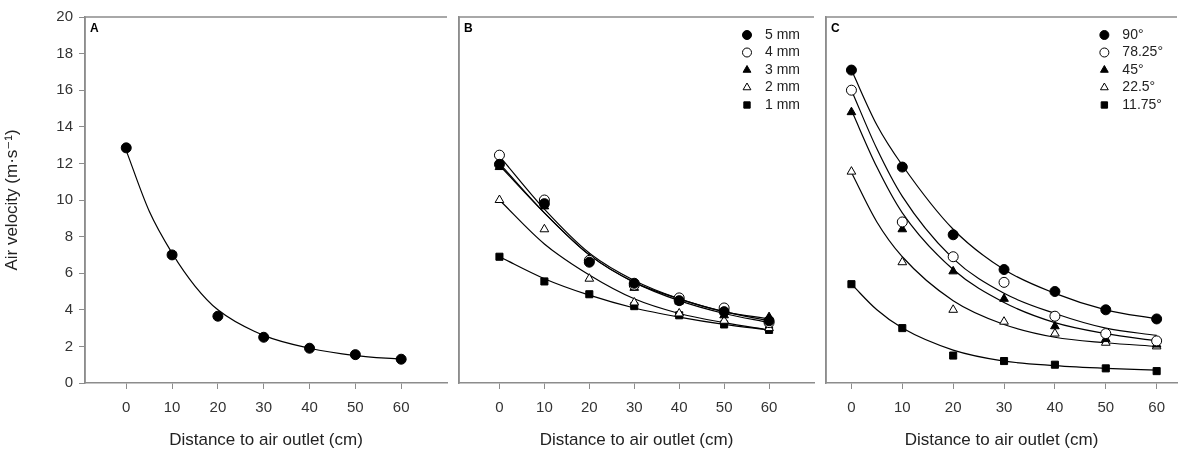  I want to click on legend-label: 3 mm, so click(782, 68).